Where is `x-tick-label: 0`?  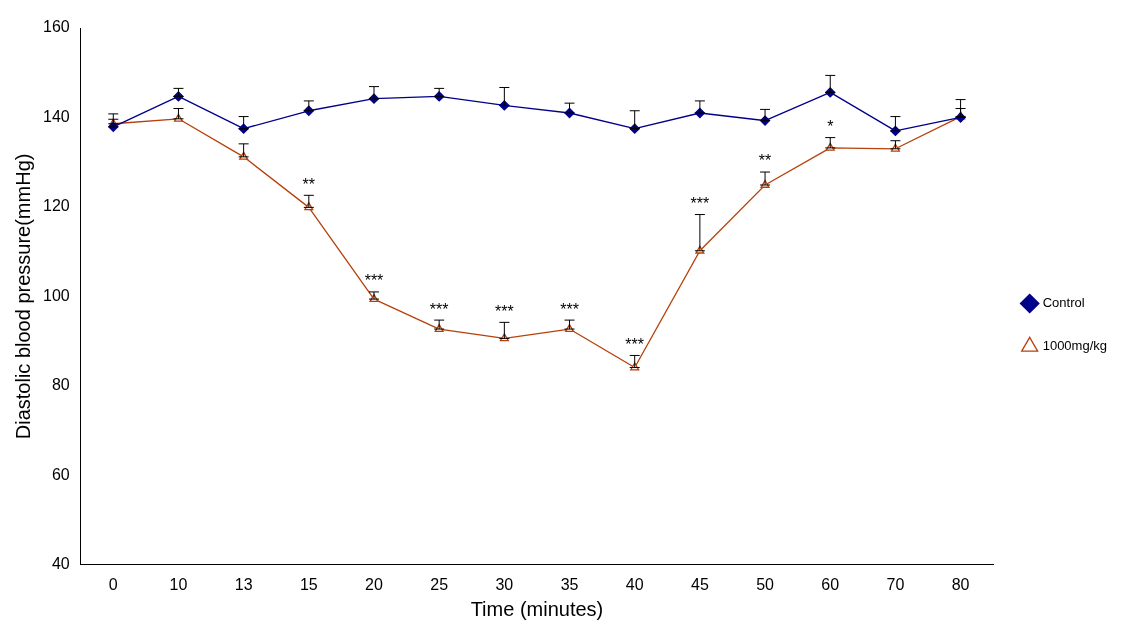
x-tick-label: 0 is located at coordinates (113, 584).